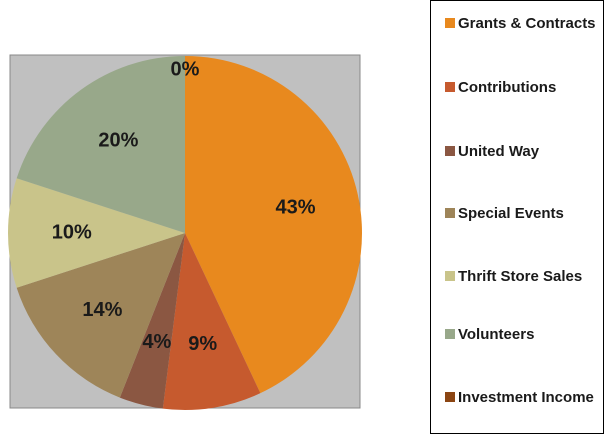 Image resolution: width=610 pixels, height=436 pixels. What do you see at coordinates (202, 344) in the screenshot?
I see `data-label: 9%` at bounding box center [202, 344].